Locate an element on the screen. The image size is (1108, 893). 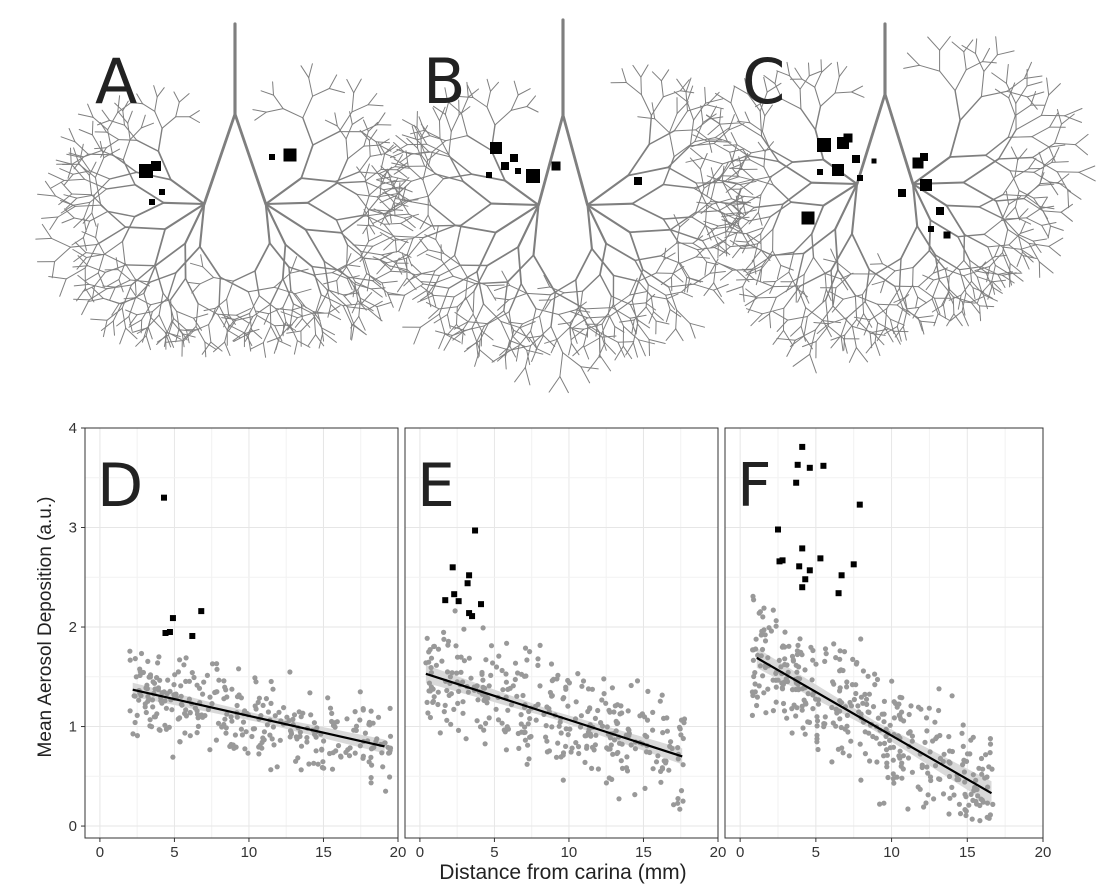
tree-letter-c: C is located at coordinates (763, 81).